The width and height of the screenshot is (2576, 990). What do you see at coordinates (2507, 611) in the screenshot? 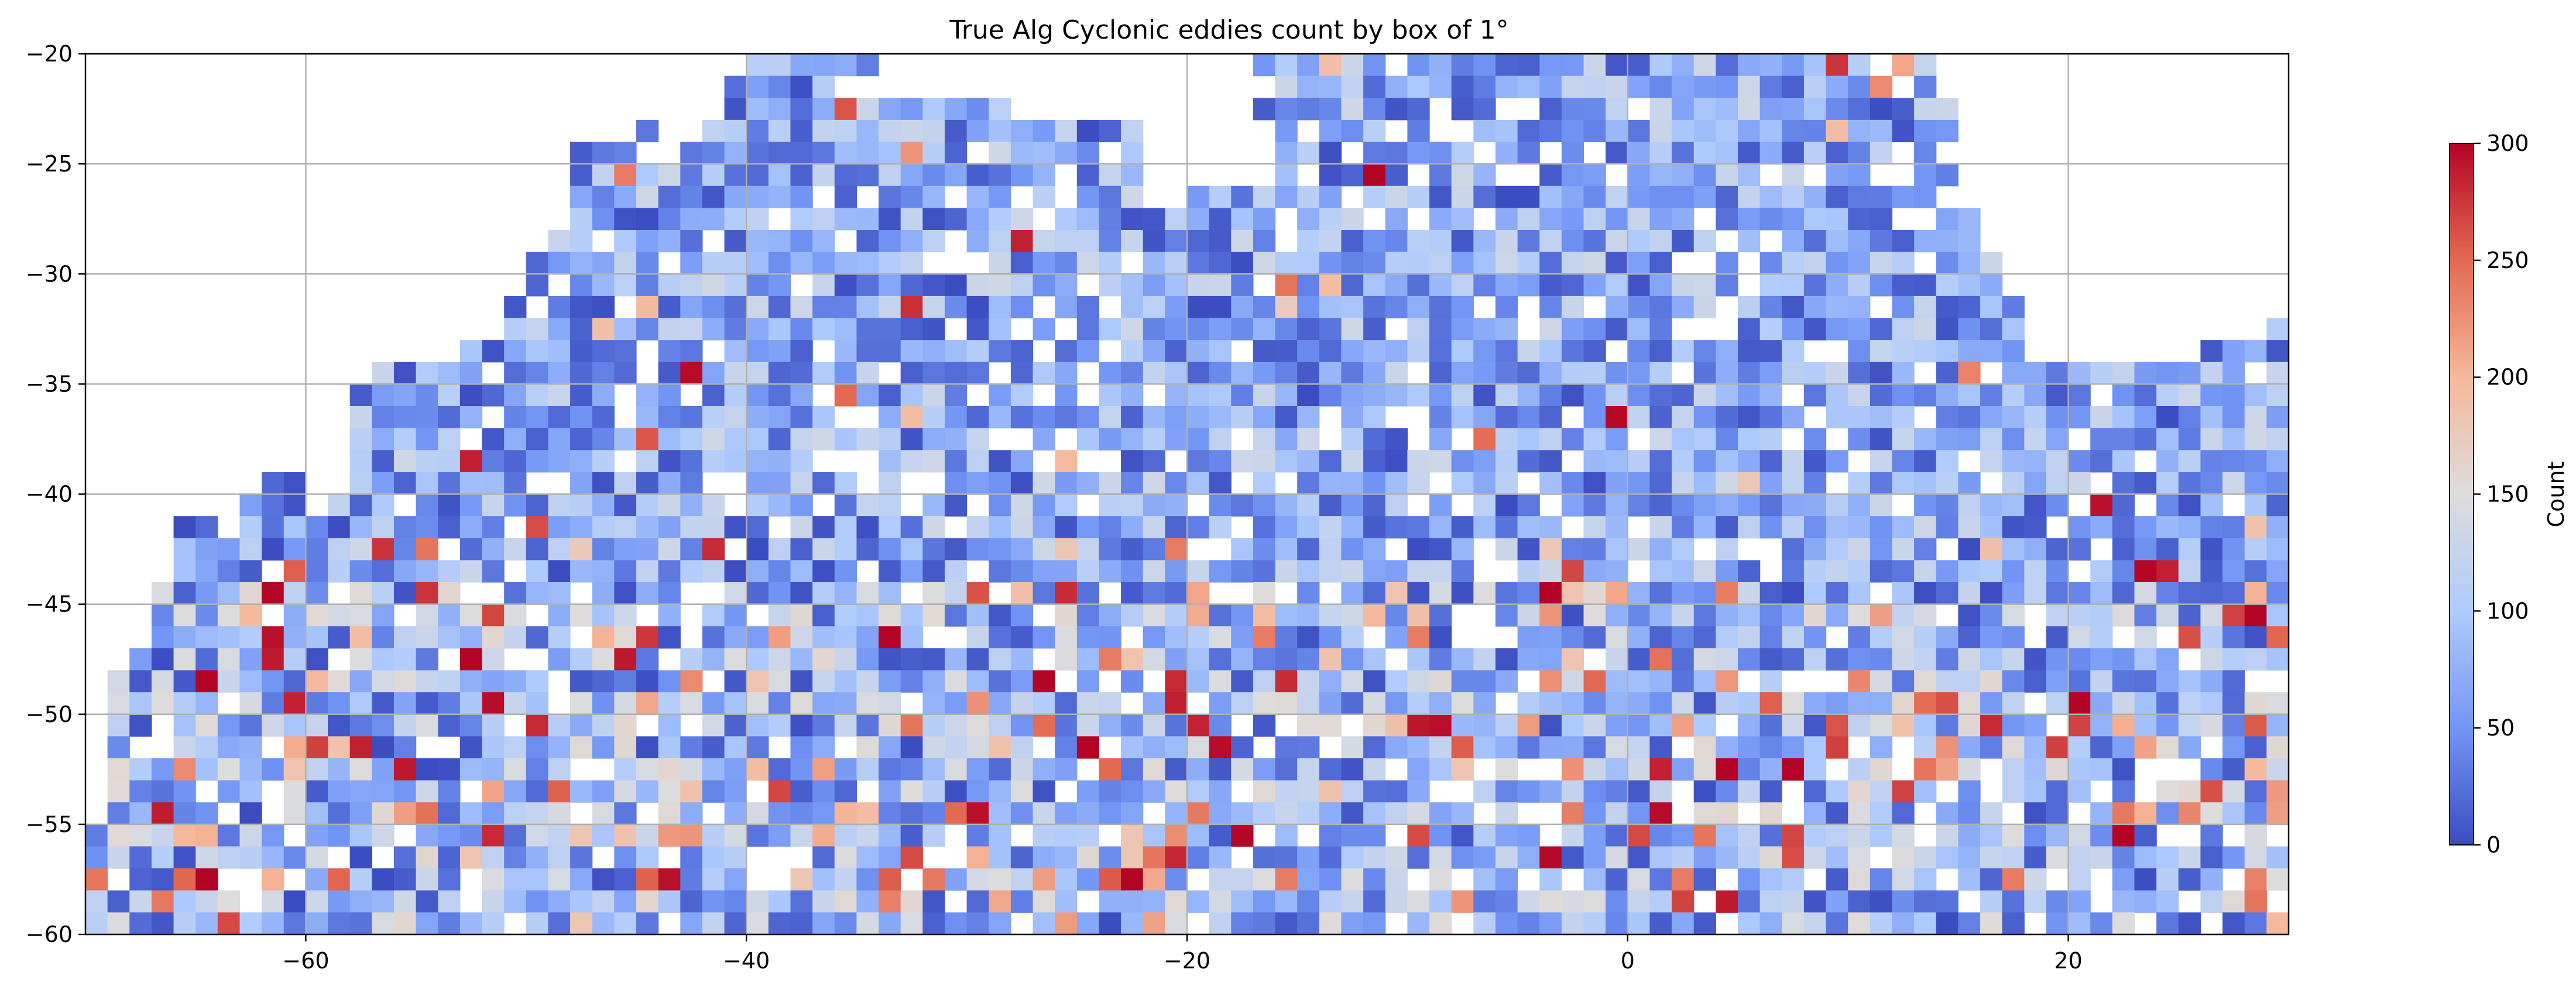
I see `colorbar-tick-label: 100` at bounding box center [2507, 611].